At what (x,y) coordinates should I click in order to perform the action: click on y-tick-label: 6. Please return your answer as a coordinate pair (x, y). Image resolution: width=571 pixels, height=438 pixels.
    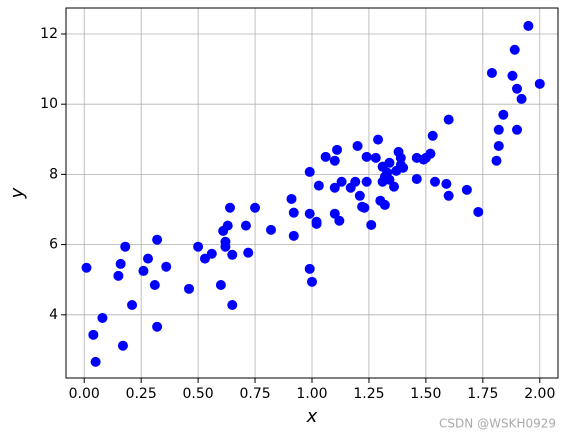
    Looking at the image, I should click on (53, 245).